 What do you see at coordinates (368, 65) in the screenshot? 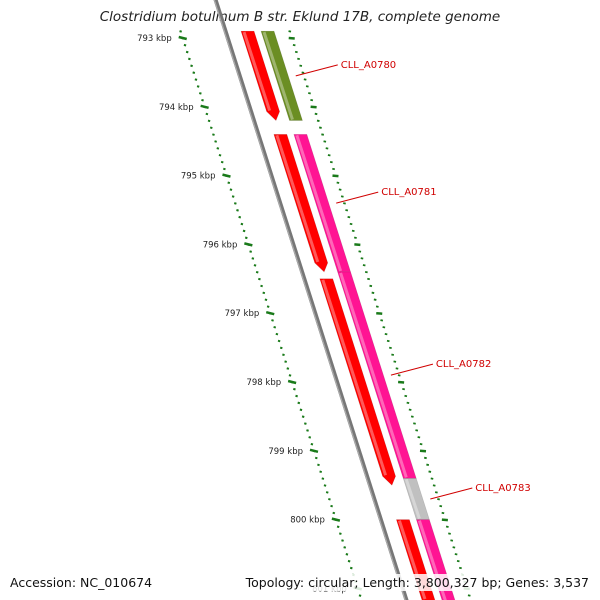
I see `gene-label: CLL_A0780` at bounding box center [368, 65].